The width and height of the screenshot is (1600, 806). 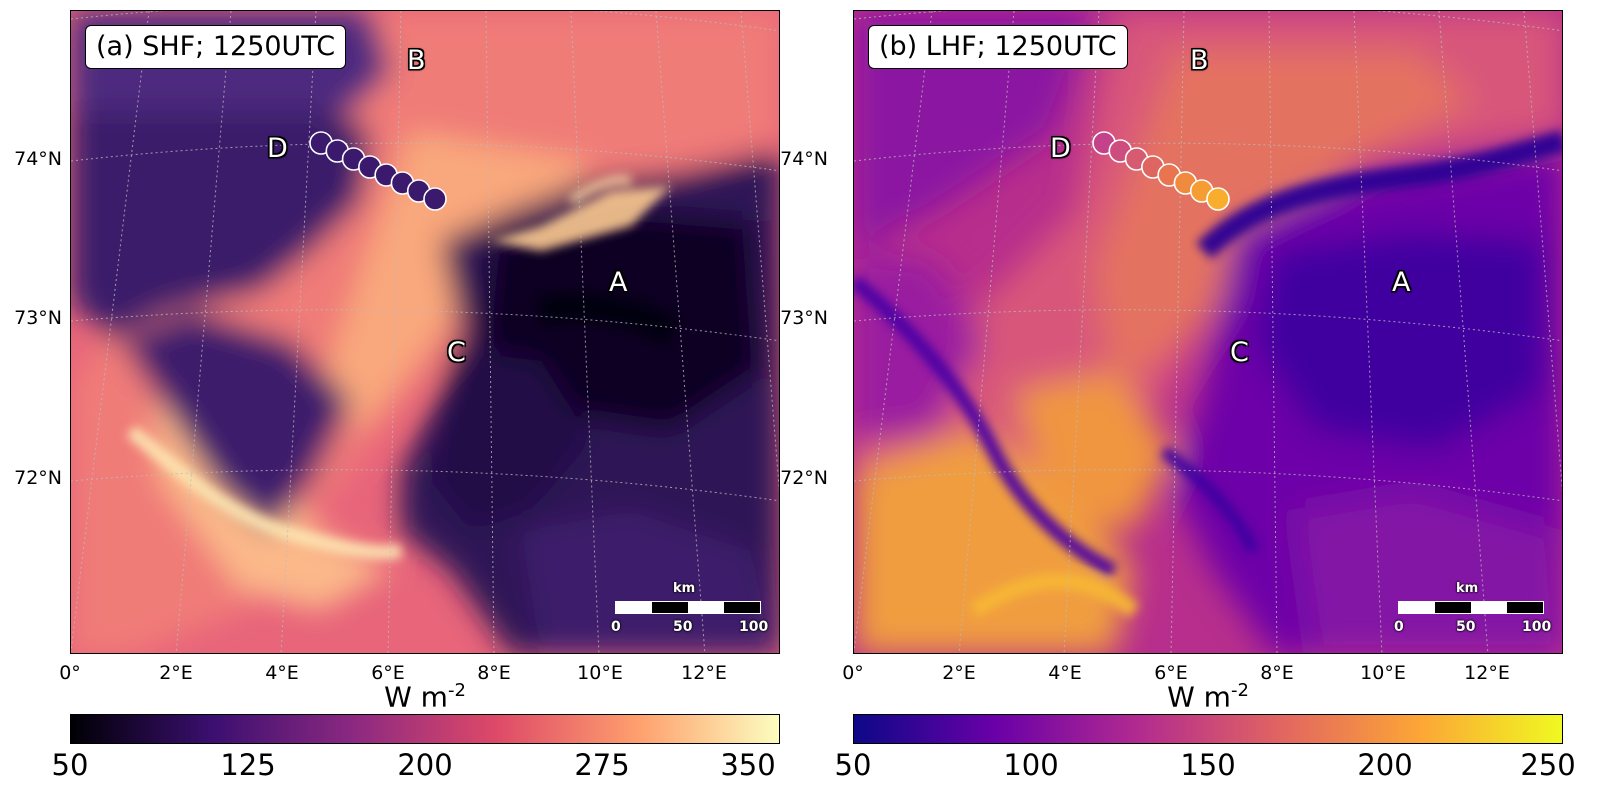 What do you see at coordinates (1548, 765) in the screenshot?
I see `colorbar-tick: 250` at bounding box center [1548, 765].